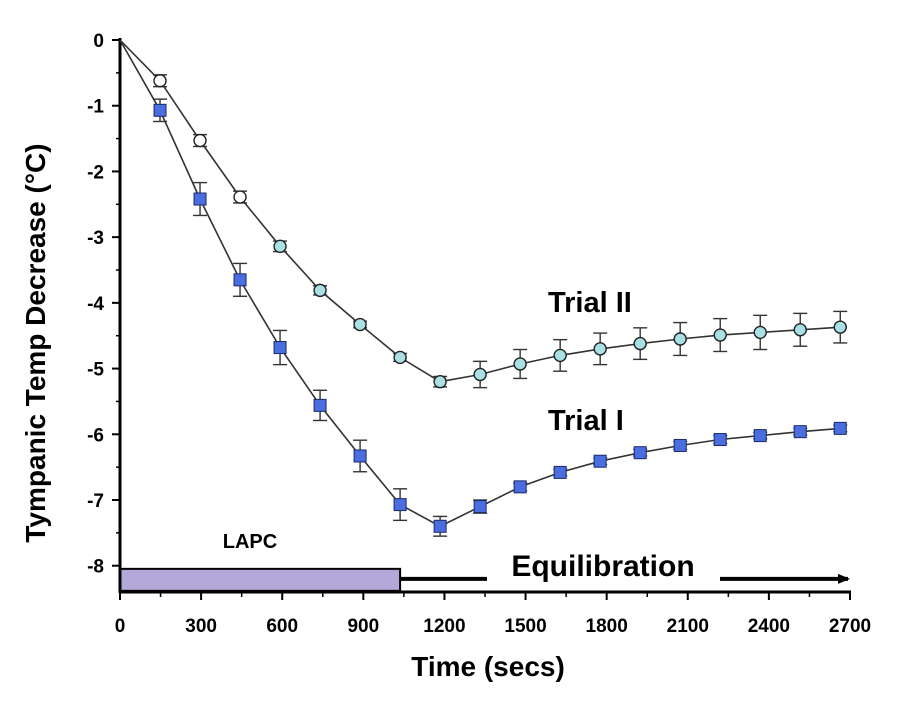  Describe the element at coordinates (688, 626) in the screenshot. I see `x-tick-label: 2100` at that location.